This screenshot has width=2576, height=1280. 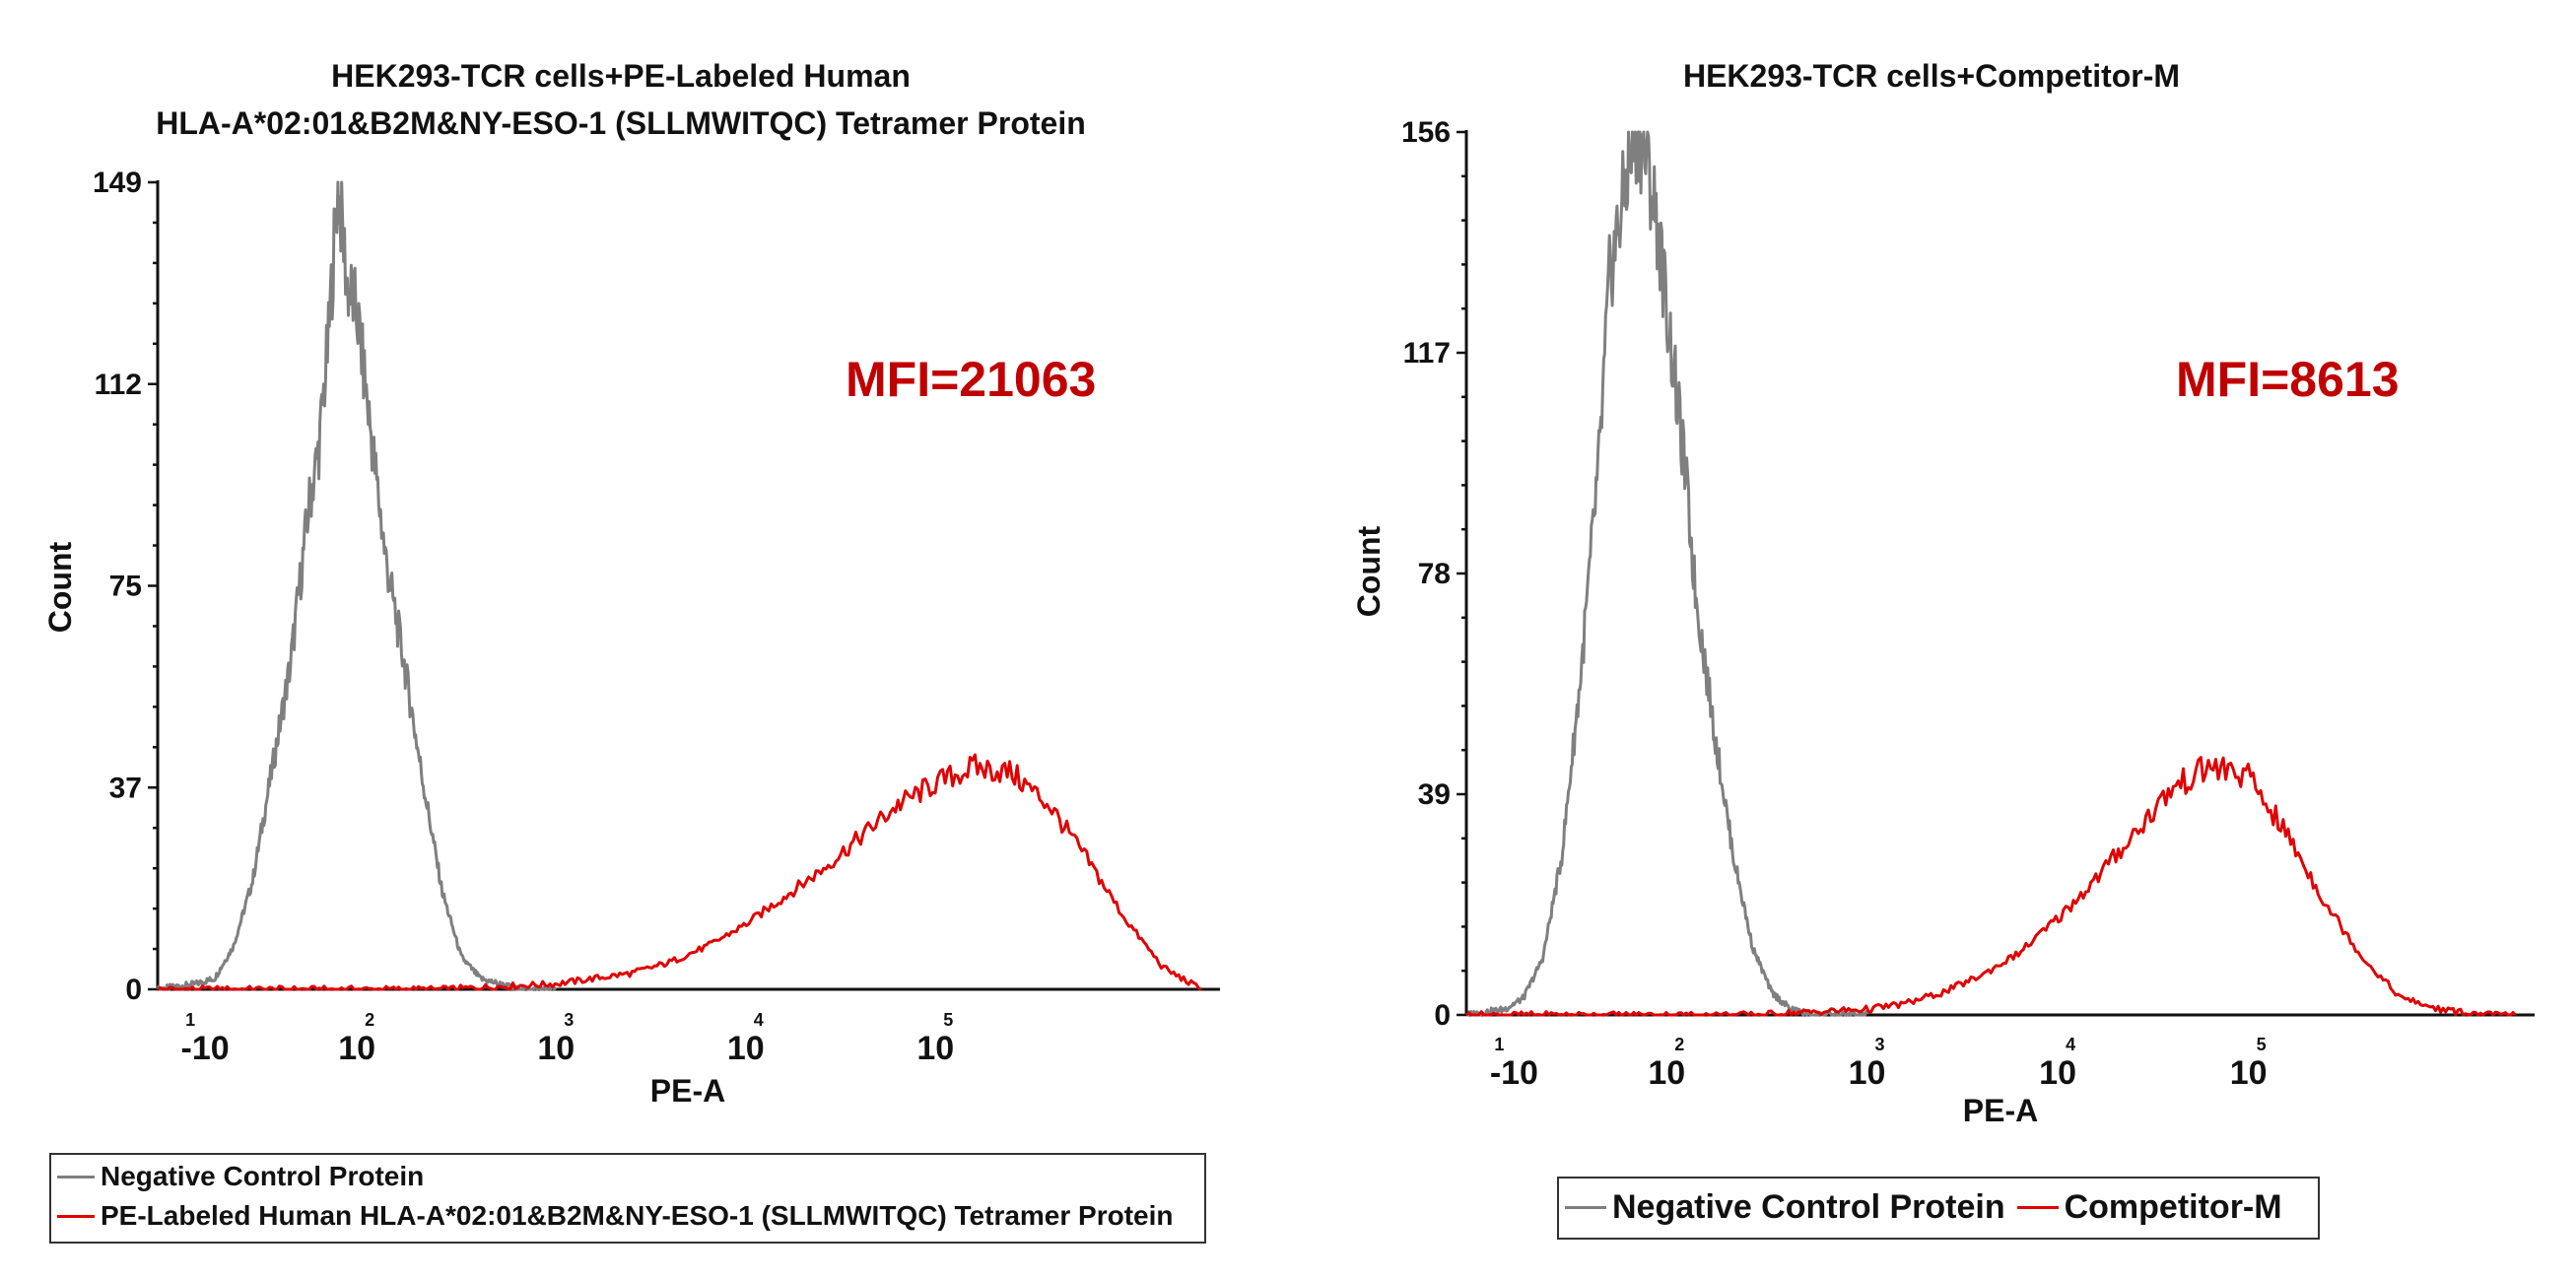 I want to click on y-tick-label: 112, so click(x=118, y=385).